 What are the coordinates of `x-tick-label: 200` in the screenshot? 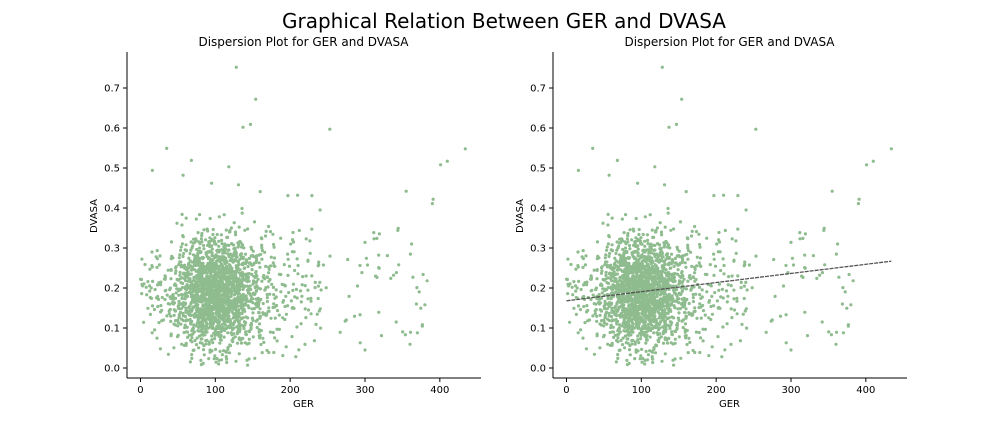 It's located at (290, 390).